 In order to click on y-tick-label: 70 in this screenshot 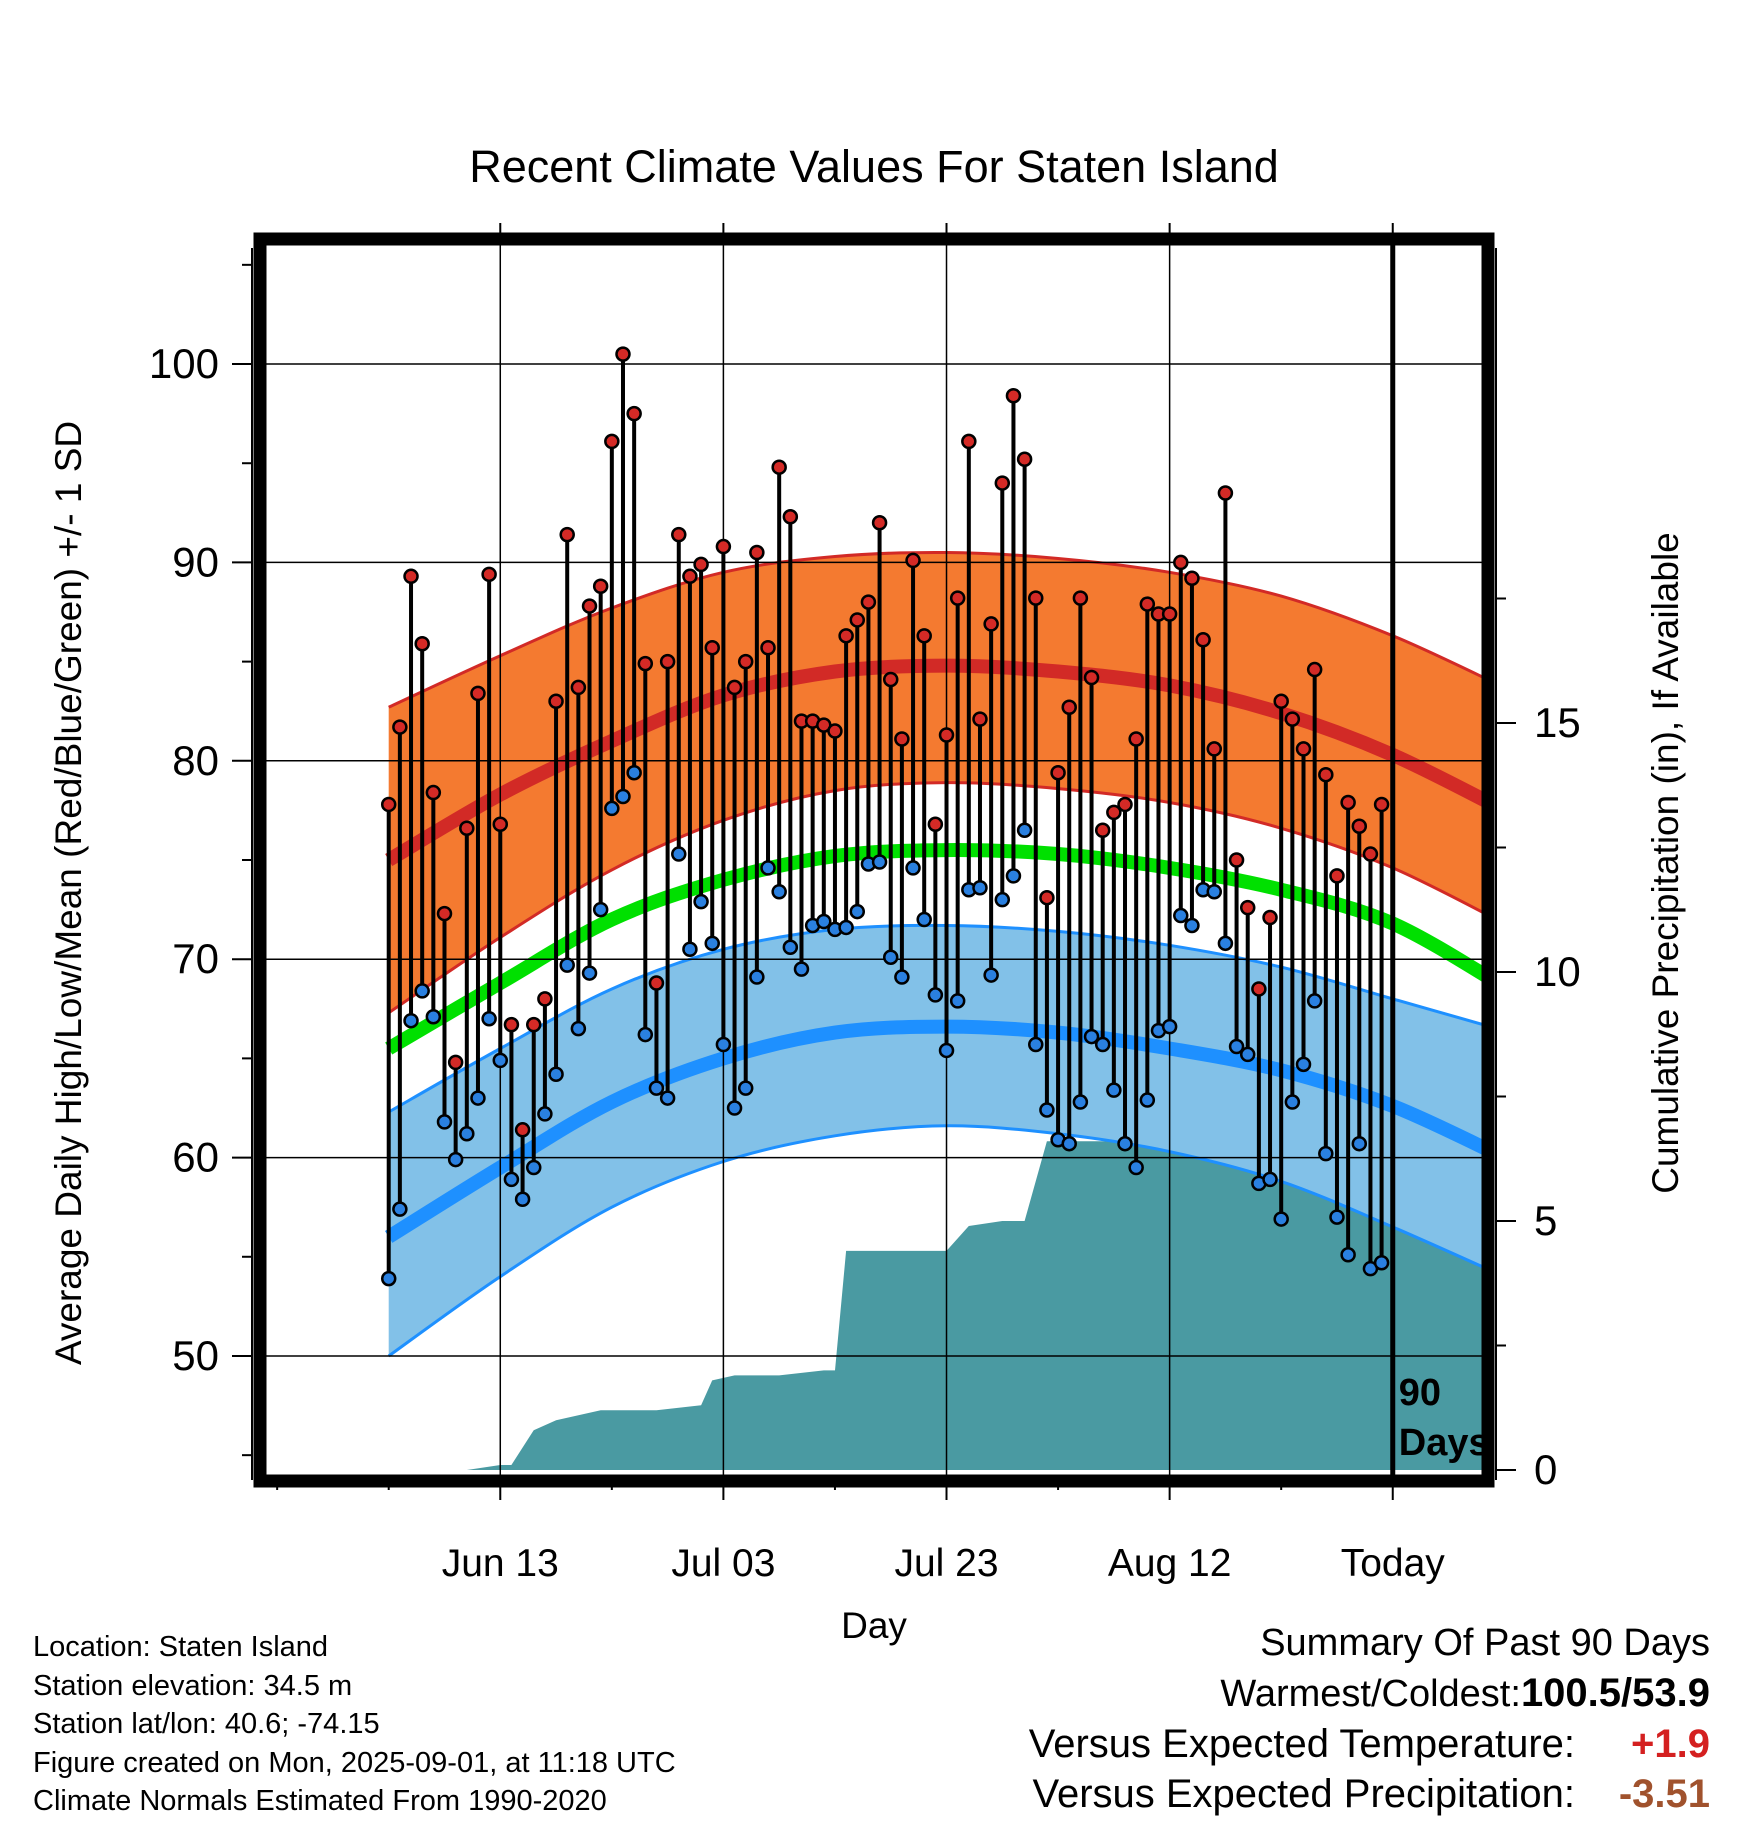, I will do `click(195, 958)`.